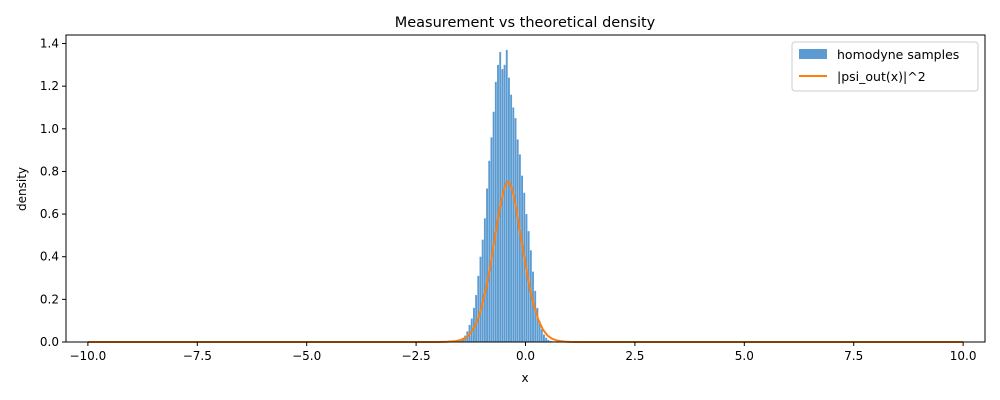  Describe the element at coordinates (853, 356) in the screenshot. I see `x-tick-label: 7.5` at that location.